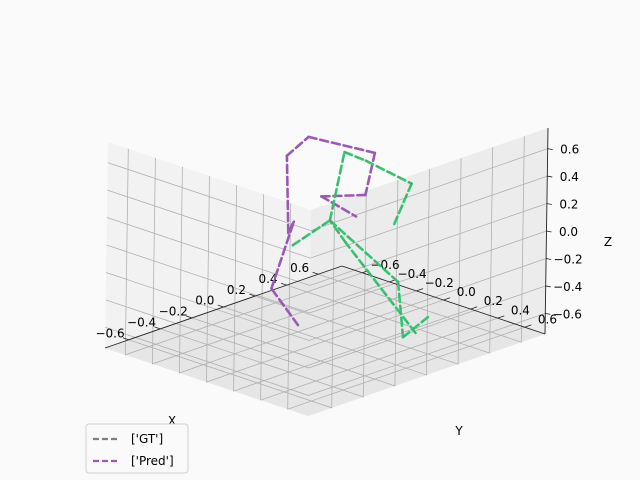  I want to click on y-tick-label: 0.6, so click(547, 319).